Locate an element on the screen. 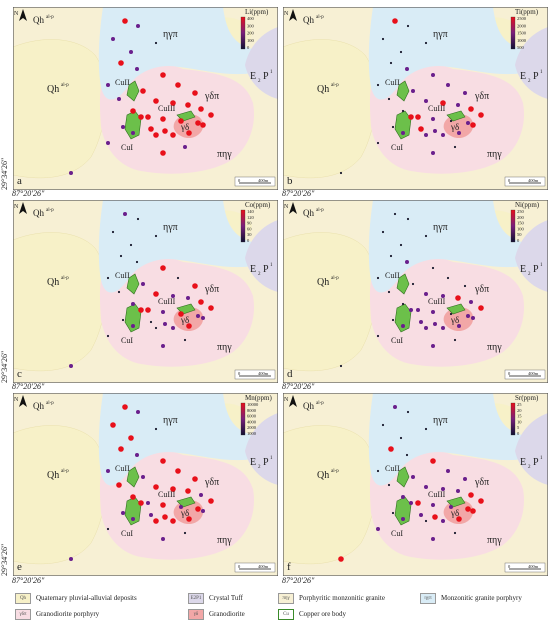 Image resolution: width=550 pixels, height=622 pixels. label-e2p-sup: 1 is located at coordinates (541, 458).